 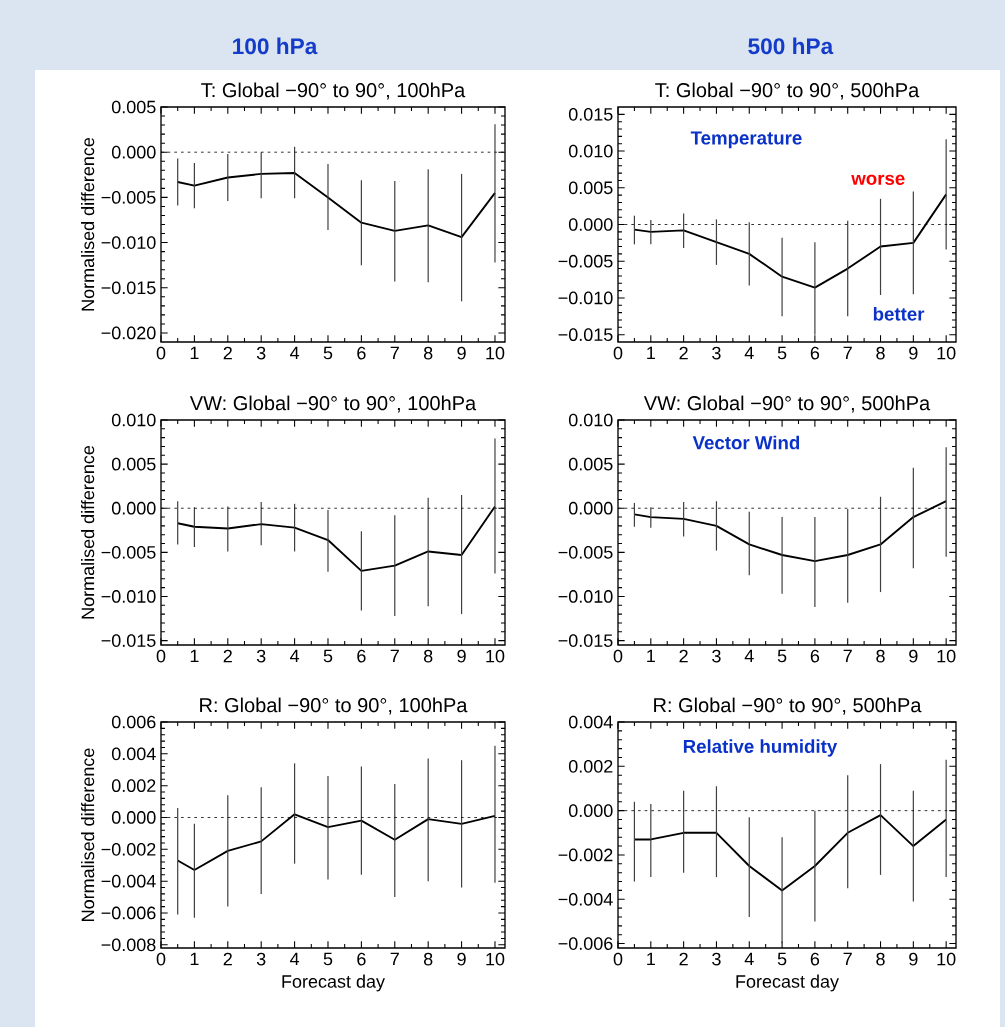 What do you see at coordinates (878, 179) in the screenshot?
I see `annotation: worse` at bounding box center [878, 179].